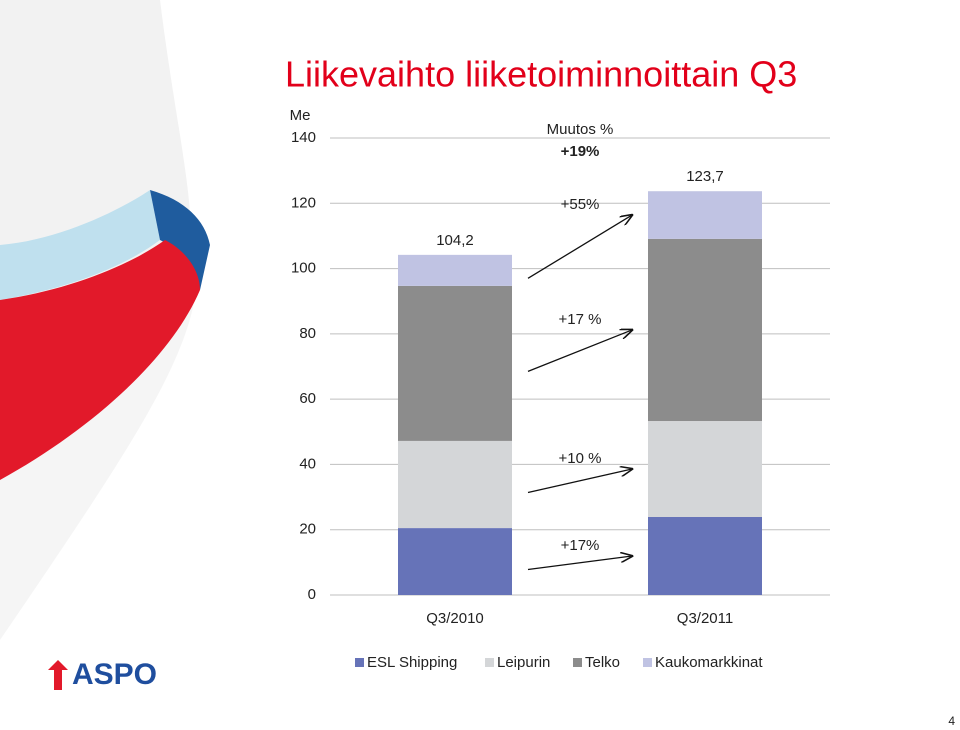 The width and height of the screenshot is (960, 730). Describe the element at coordinates (951, 721) in the screenshot. I see `page-number: 4` at that location.